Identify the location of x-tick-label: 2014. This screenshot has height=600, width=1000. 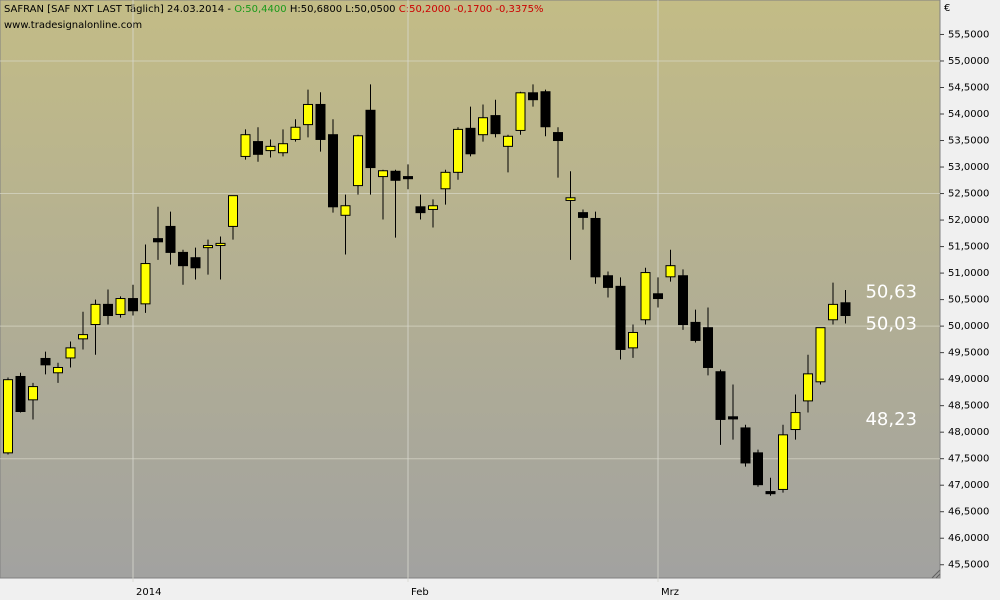
(148, 592).